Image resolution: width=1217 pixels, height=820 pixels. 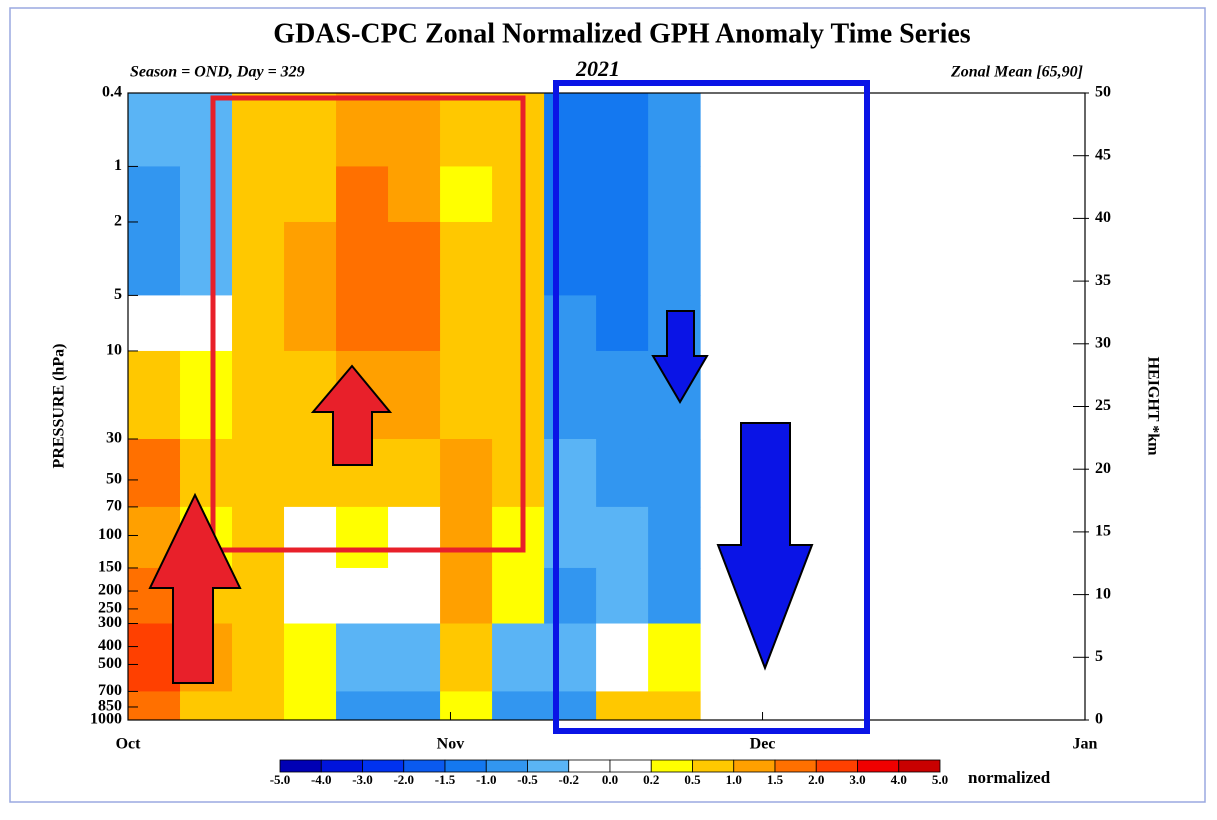 I want to click on y-tick-label: 10, so click(x=114, y=350).